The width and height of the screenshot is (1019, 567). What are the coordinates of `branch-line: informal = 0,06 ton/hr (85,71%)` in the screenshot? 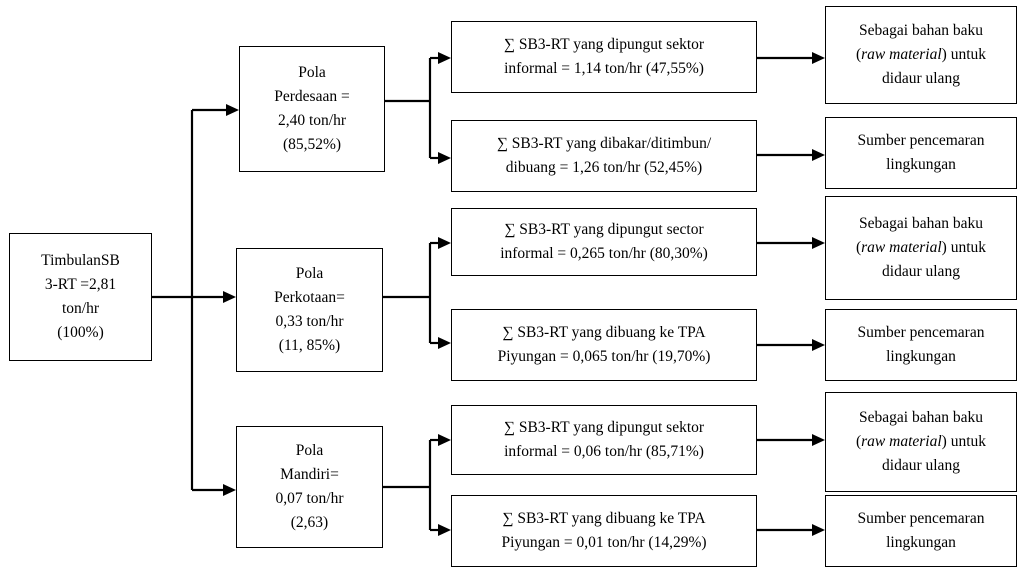 It's located at (604, 451).